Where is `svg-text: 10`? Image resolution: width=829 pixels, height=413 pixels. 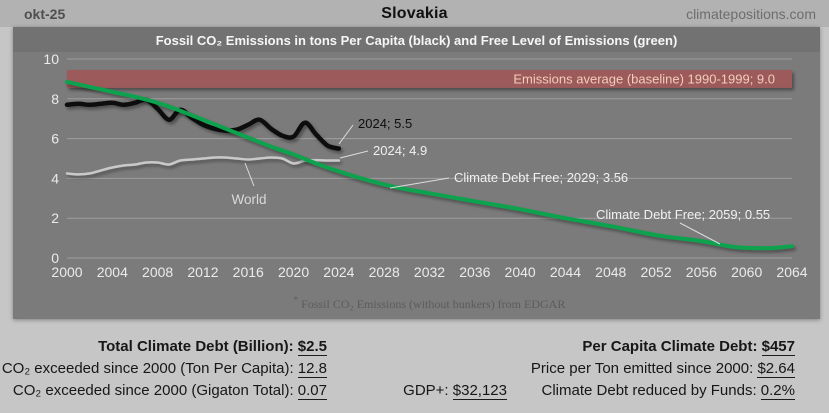 svg-text: 10 is located at coordinates (51, 59).